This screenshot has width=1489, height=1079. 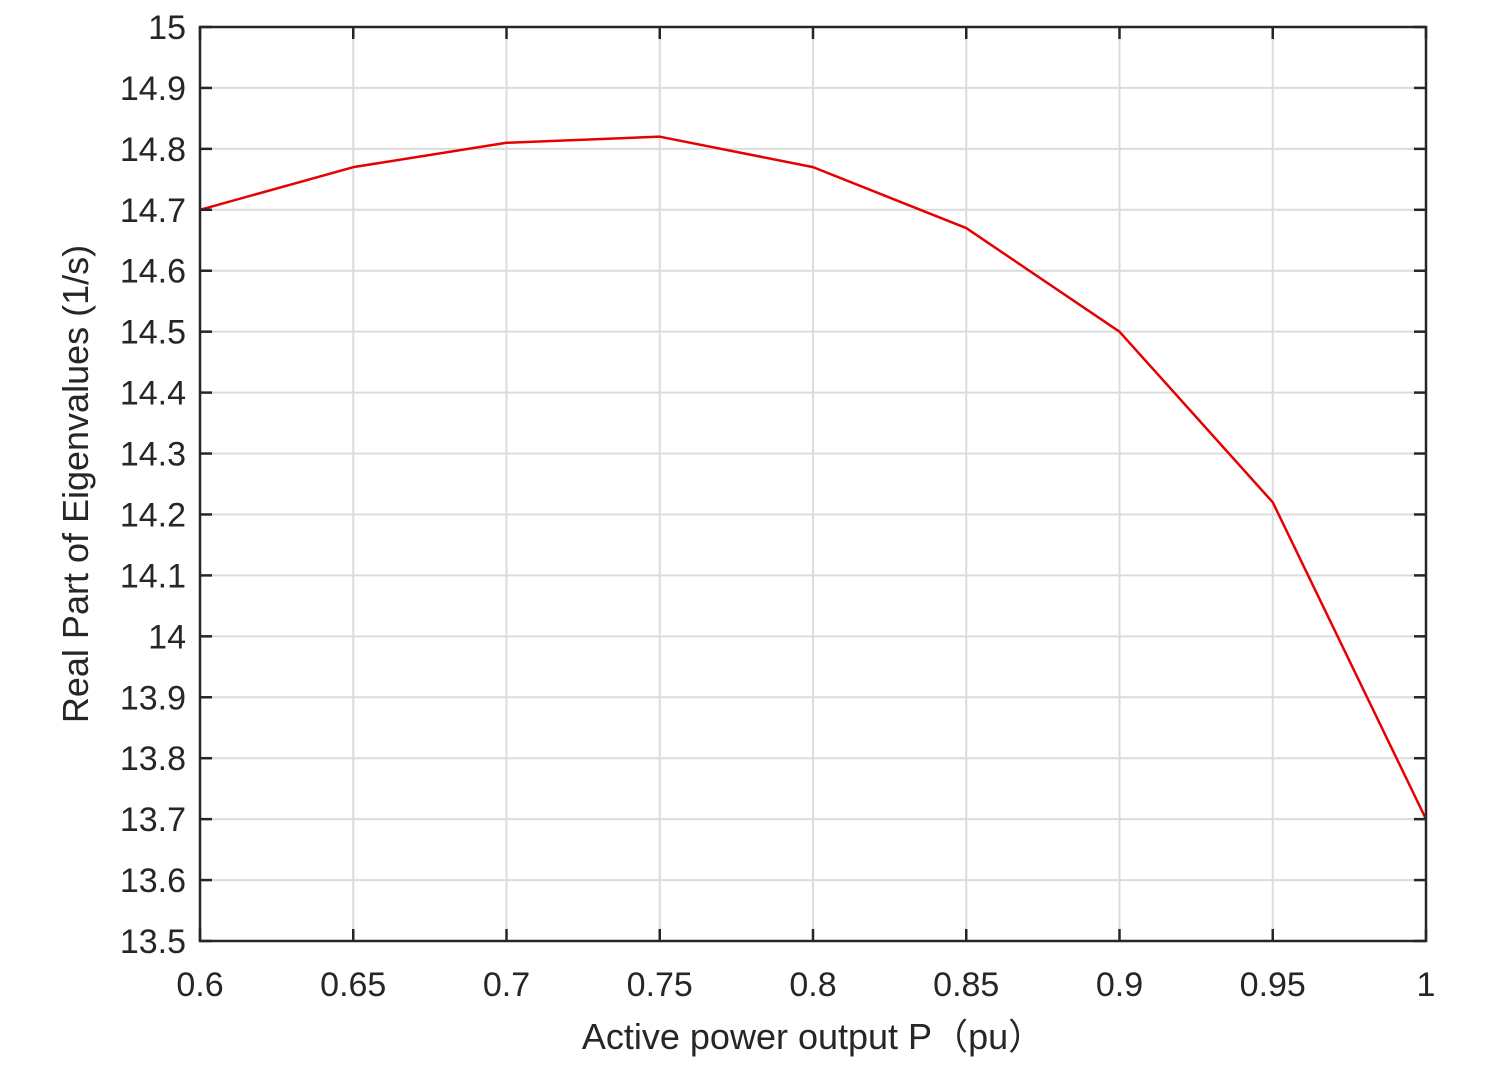 I want to click on y-tick-label: 13.5, so click(x=153, y=942).